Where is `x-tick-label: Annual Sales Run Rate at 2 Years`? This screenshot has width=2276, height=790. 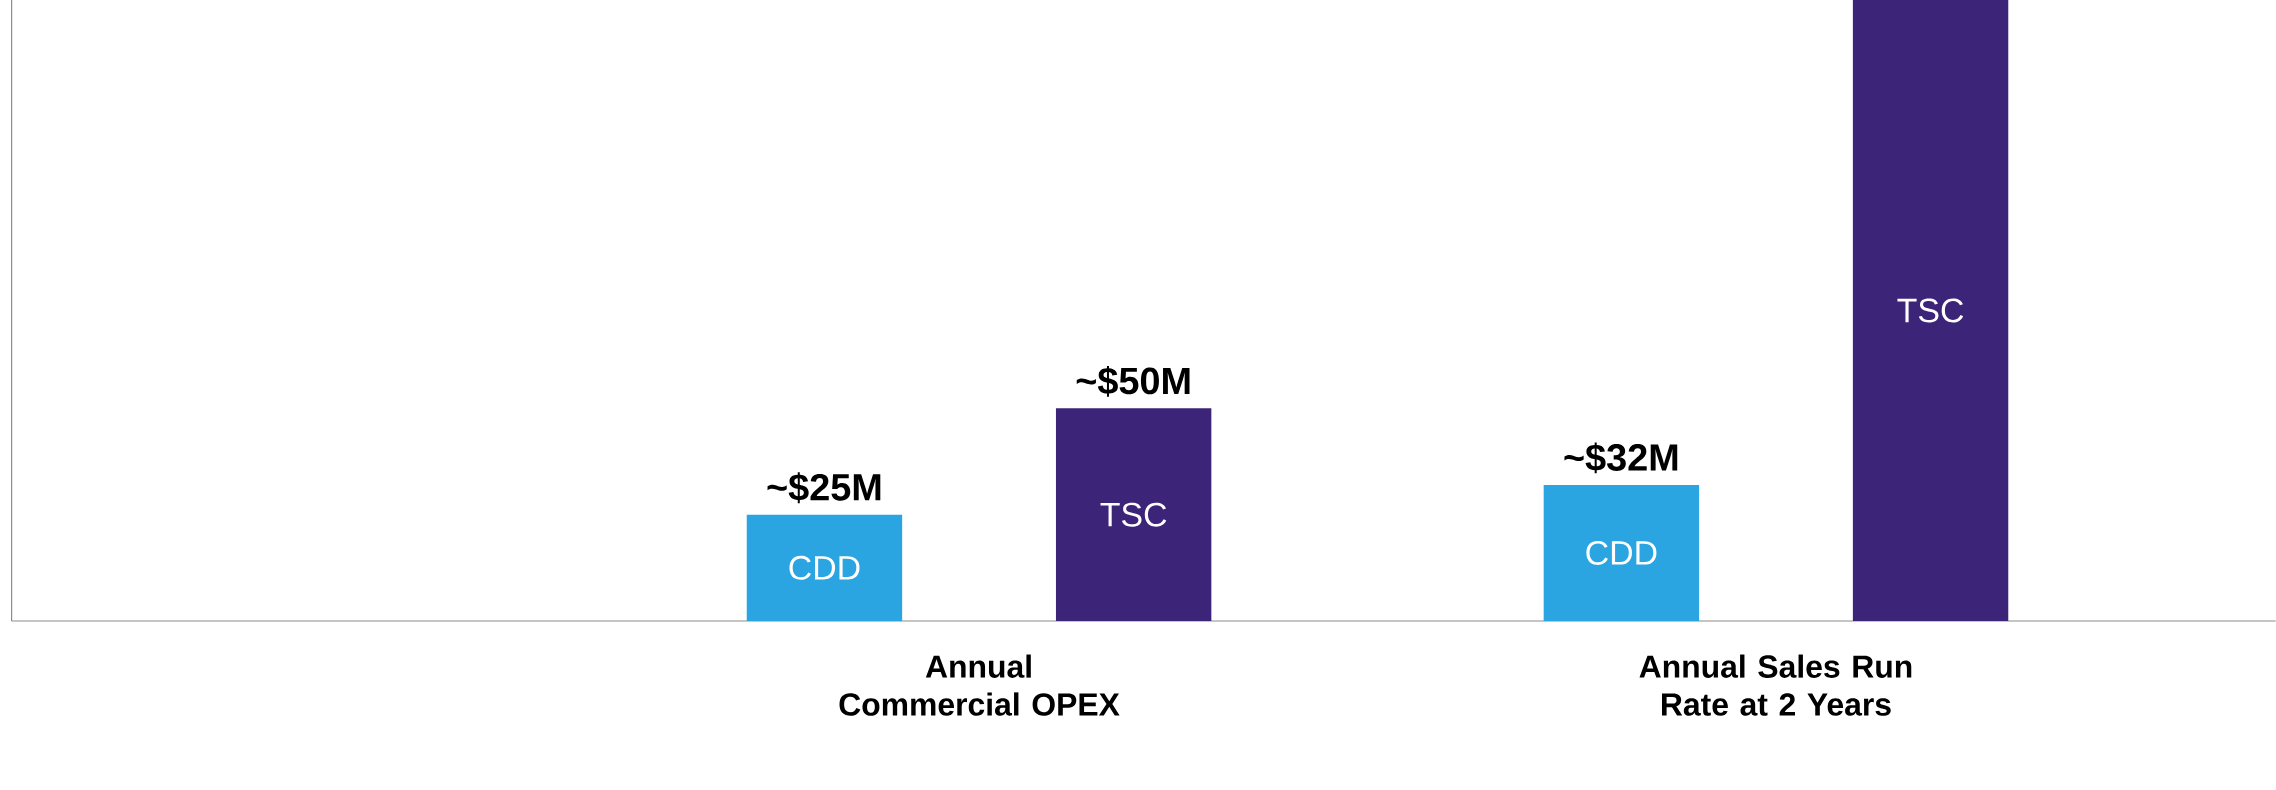 x-tick-label: Annual Sales Run Rate at 2 Years is located at coordinates (1775, 685).